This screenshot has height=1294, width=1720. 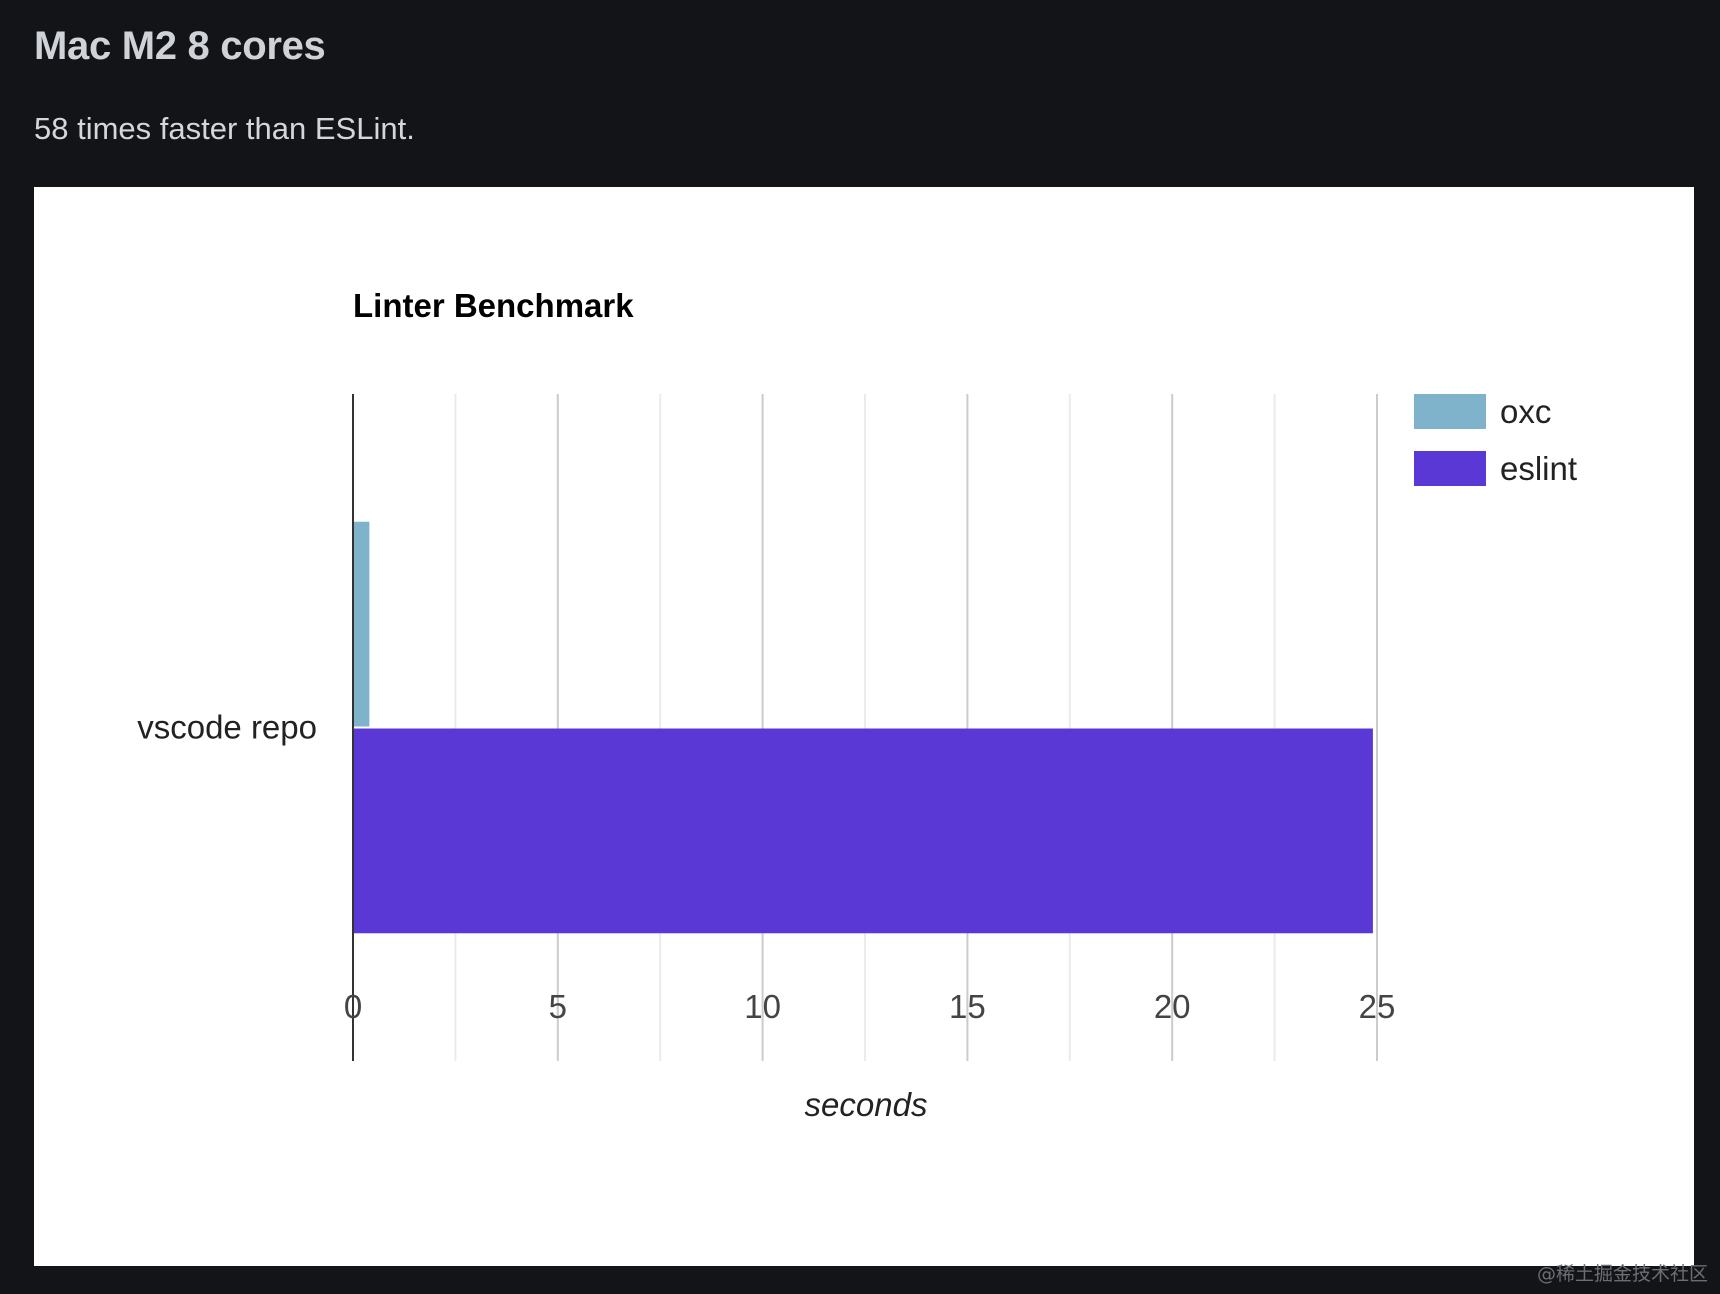 What do you see at coordinates (1450, 411) in the screenshot?
I see `legend-swatch-oxc` at bounding box center [1450, 411].